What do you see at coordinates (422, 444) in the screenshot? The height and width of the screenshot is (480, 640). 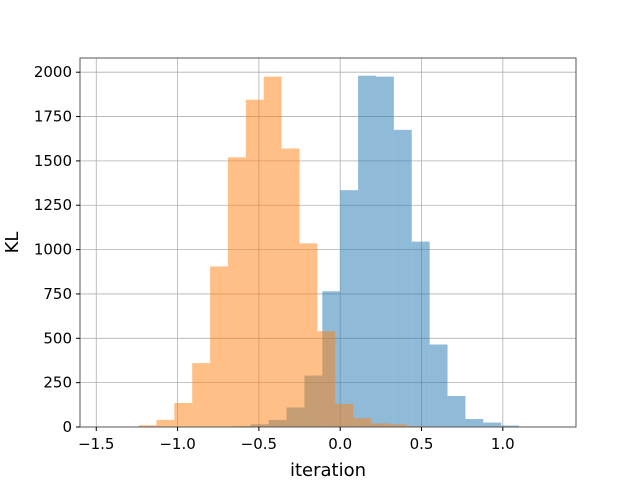 I see `x-tick-label: 0.5` at bounding box center [422, 444].